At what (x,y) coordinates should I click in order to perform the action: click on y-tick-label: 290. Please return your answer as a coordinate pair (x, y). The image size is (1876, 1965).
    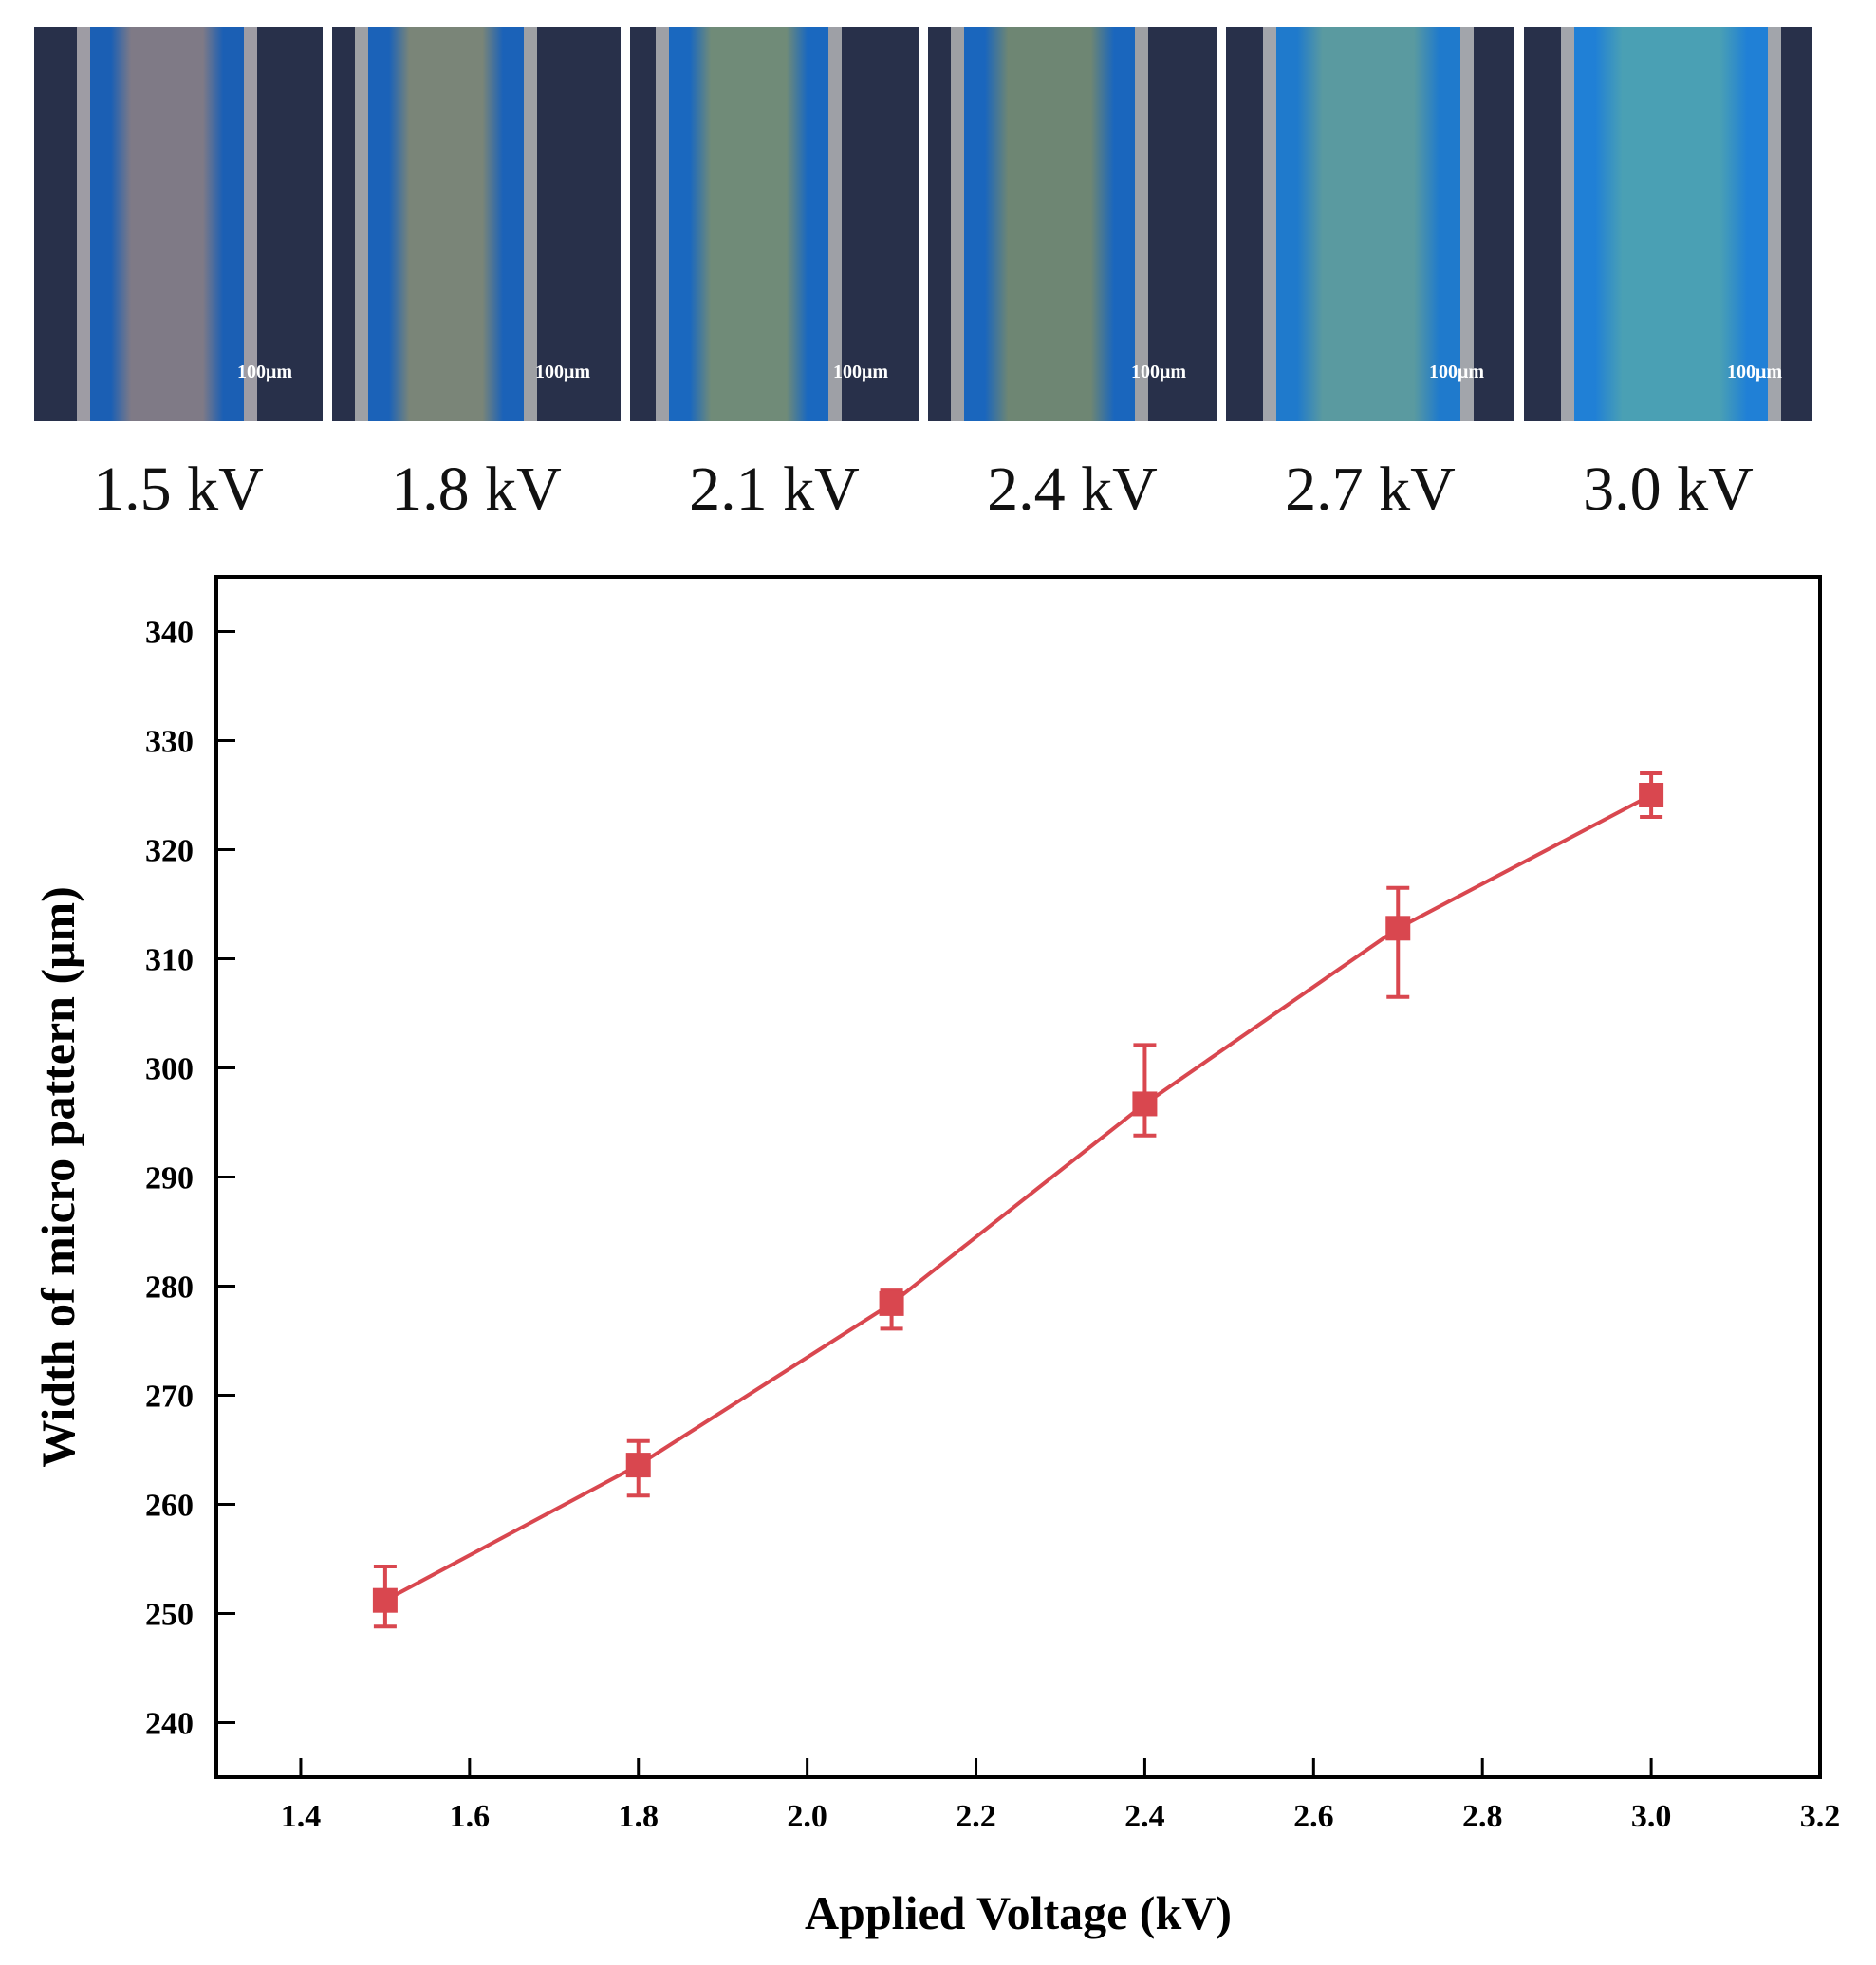
    Looking at the image, I should click on (169, 1178).